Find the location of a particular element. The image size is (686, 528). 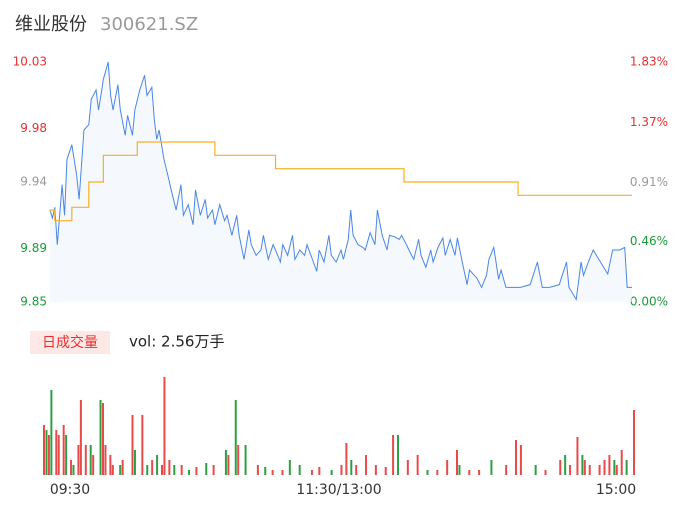

x-tick-label: 15:00 is located at coordinates (616, 490).